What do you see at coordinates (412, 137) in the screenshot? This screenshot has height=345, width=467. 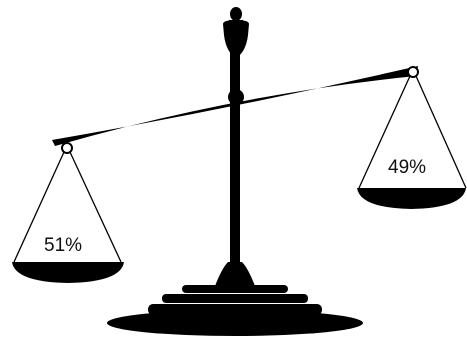 I see `right-pan-assembly: 49%` at bounding box center [412, 137].